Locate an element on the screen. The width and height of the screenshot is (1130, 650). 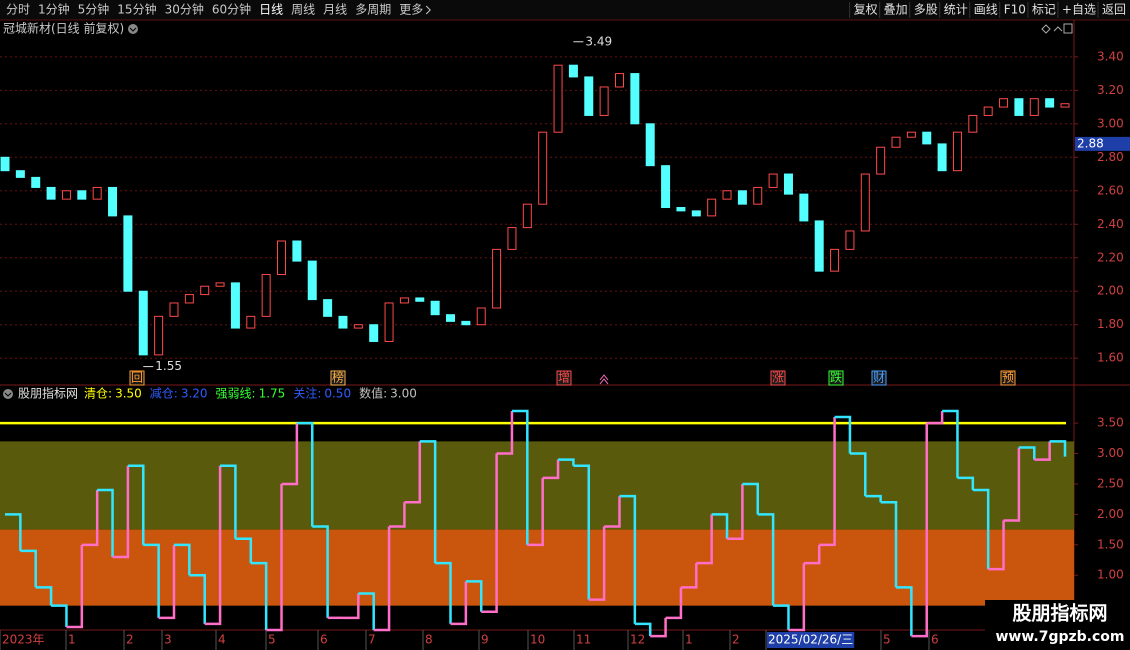
toolbar-button: F10 is located at coordinates (1015, 10).